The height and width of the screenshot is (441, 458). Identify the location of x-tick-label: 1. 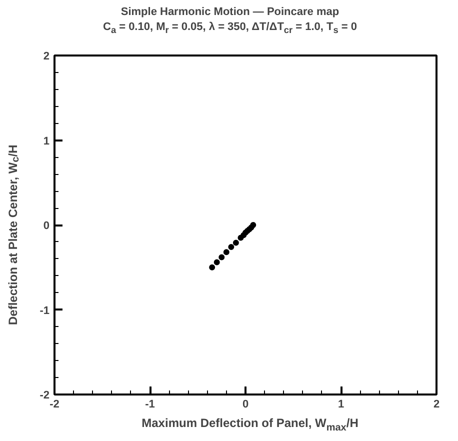
(341, 404).